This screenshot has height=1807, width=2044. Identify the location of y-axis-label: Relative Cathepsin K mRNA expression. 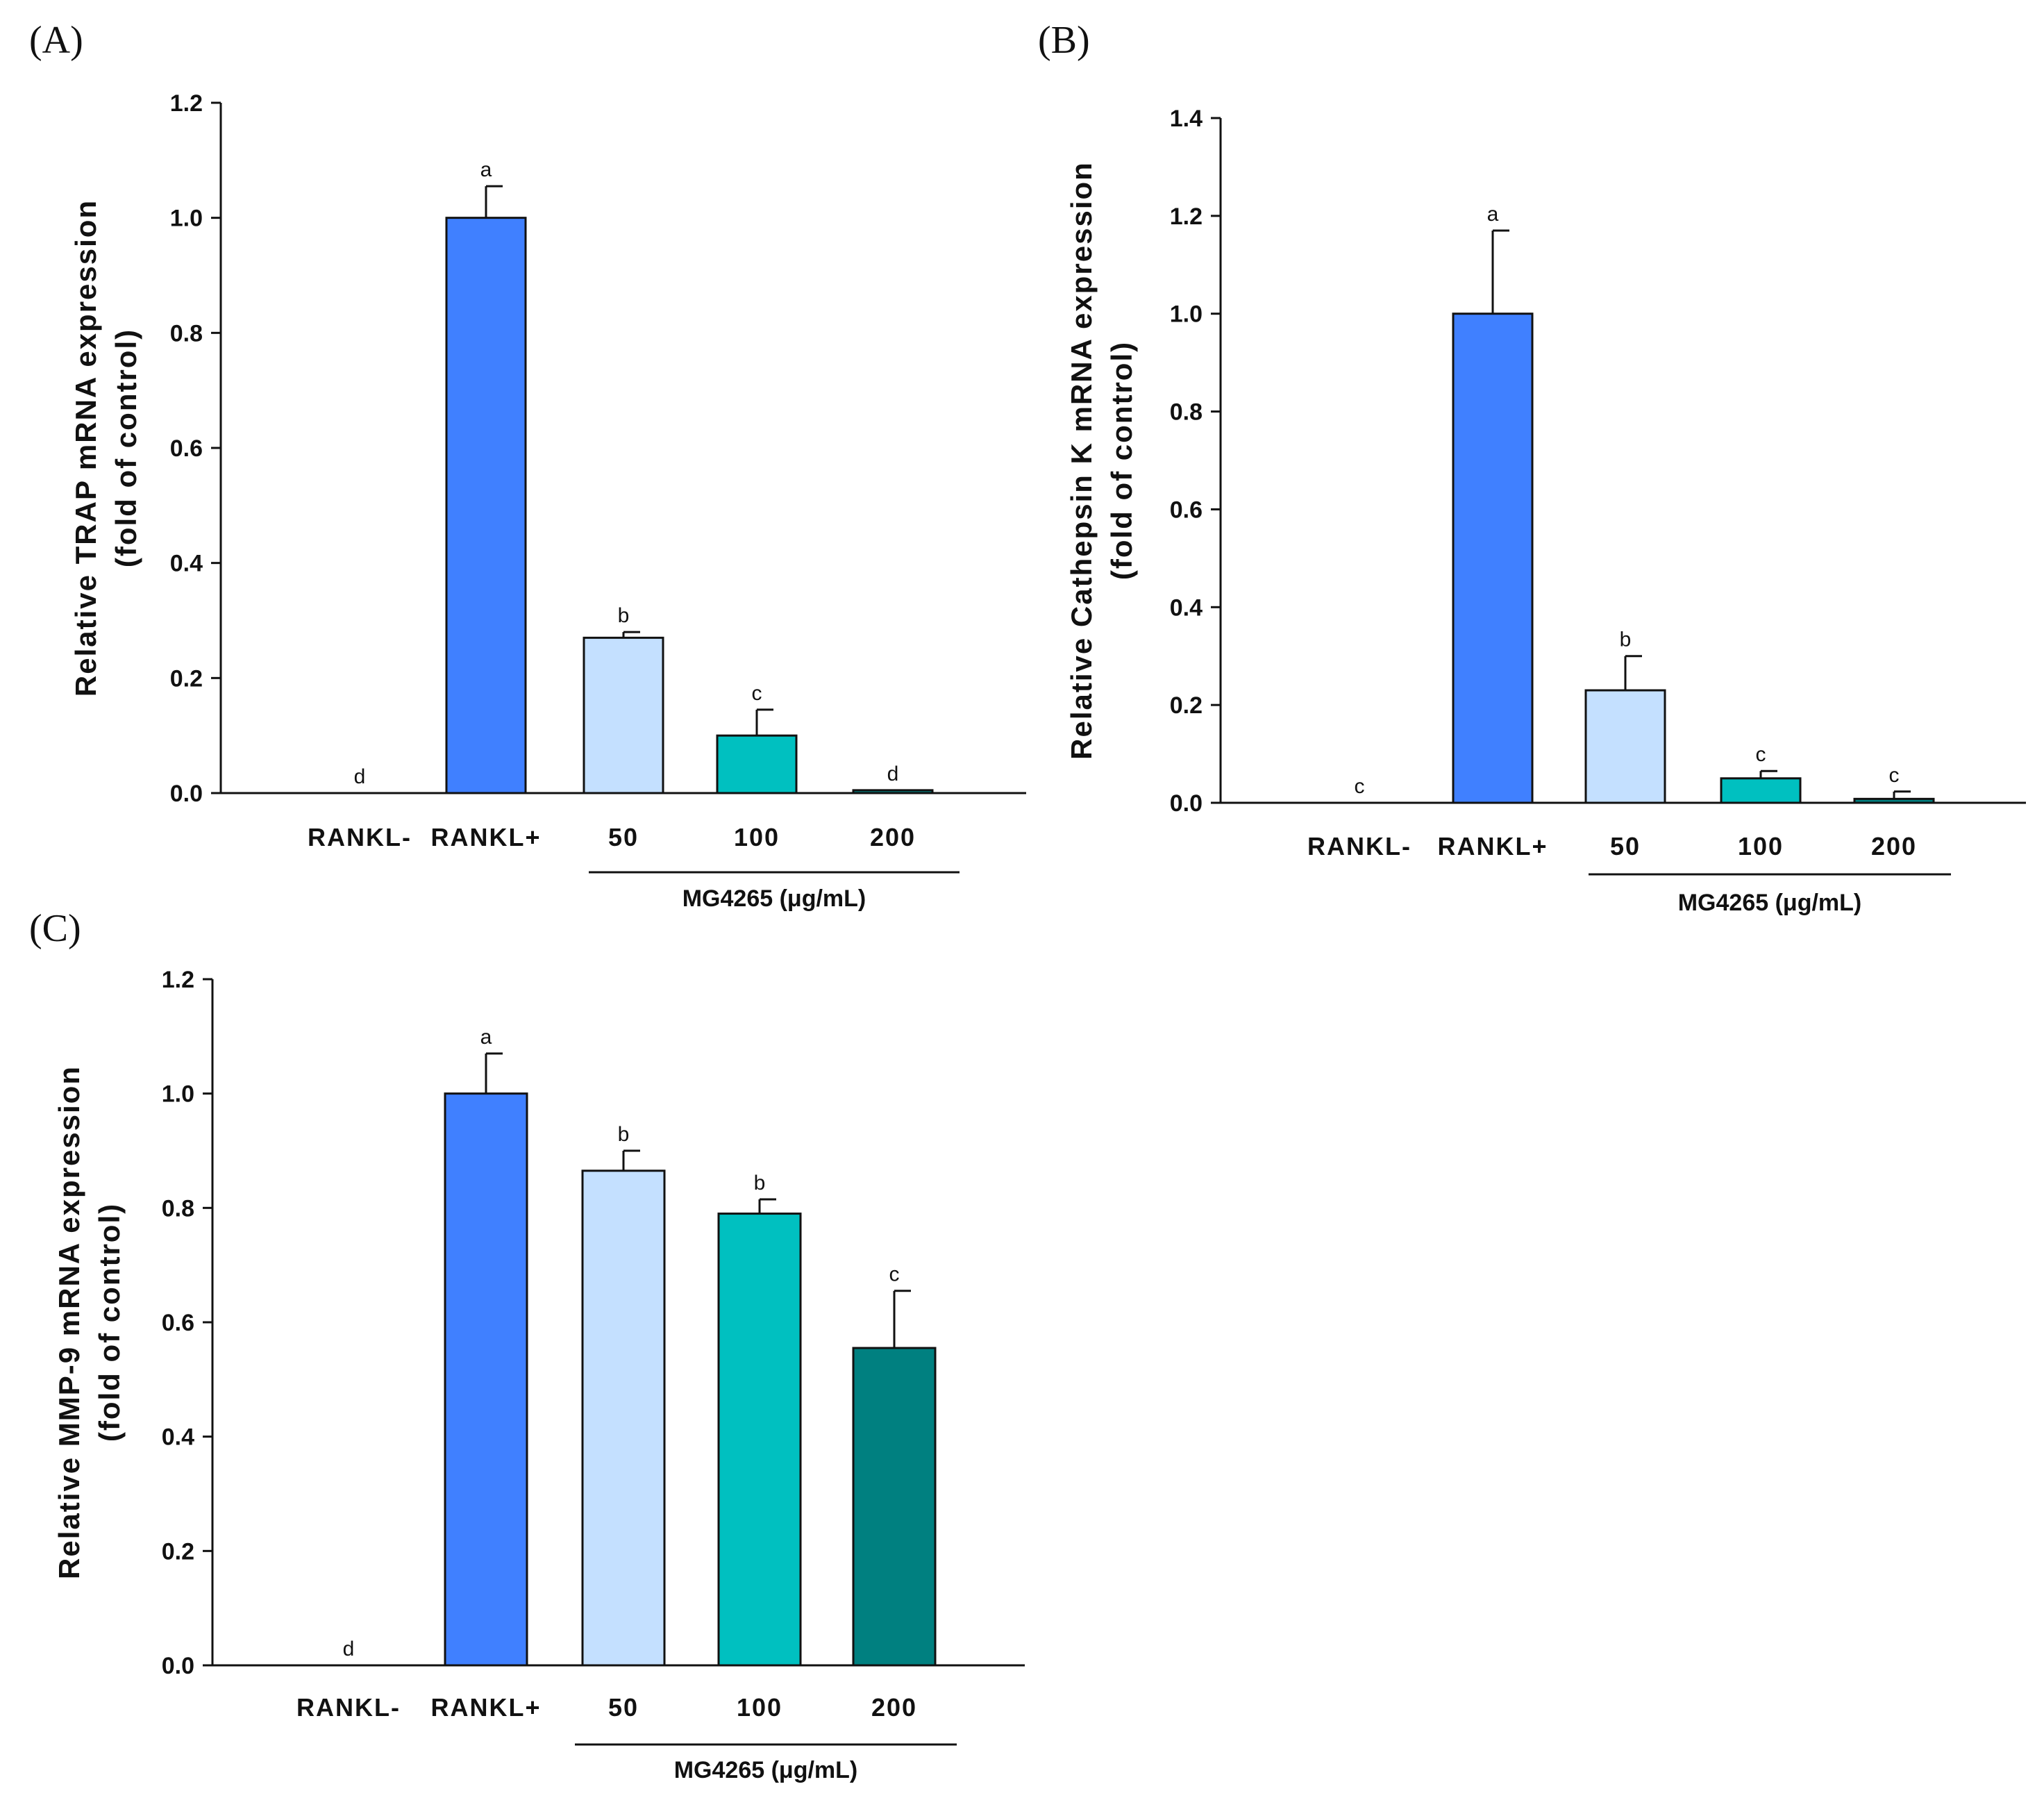
(1081, 460).